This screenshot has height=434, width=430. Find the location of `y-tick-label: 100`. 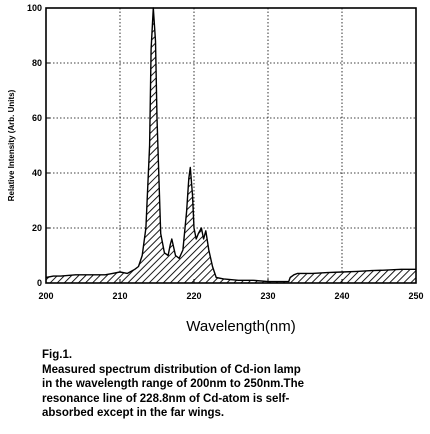

y-tick-label: 100 is located at coordinates (34, 8).